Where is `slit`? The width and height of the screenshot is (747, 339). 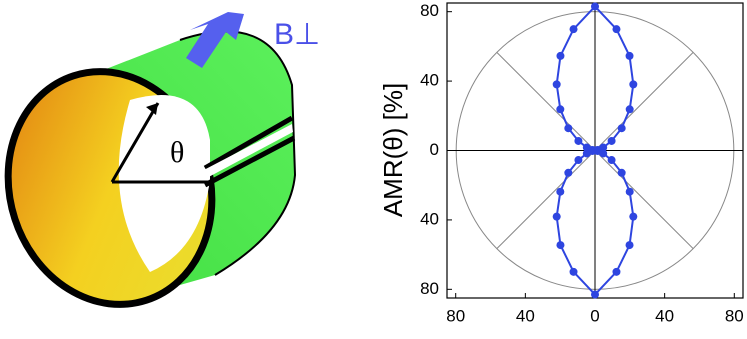 slit is located at coordinates (249, 151).